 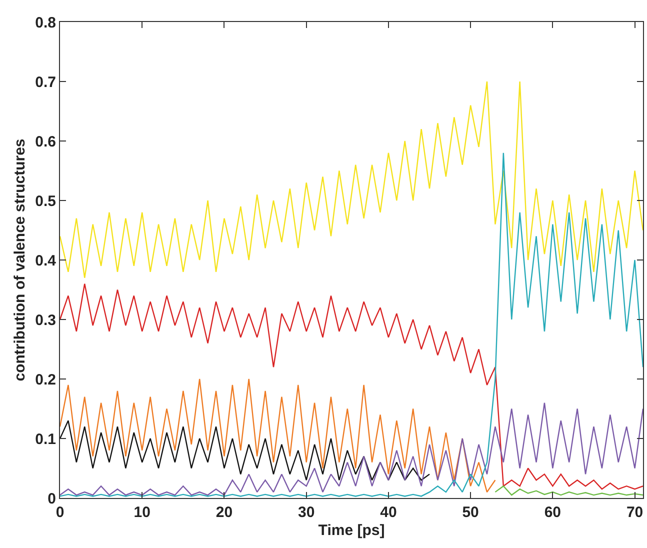 I want to click on y-tick-label: 0.1, so click(x=45, y=439).